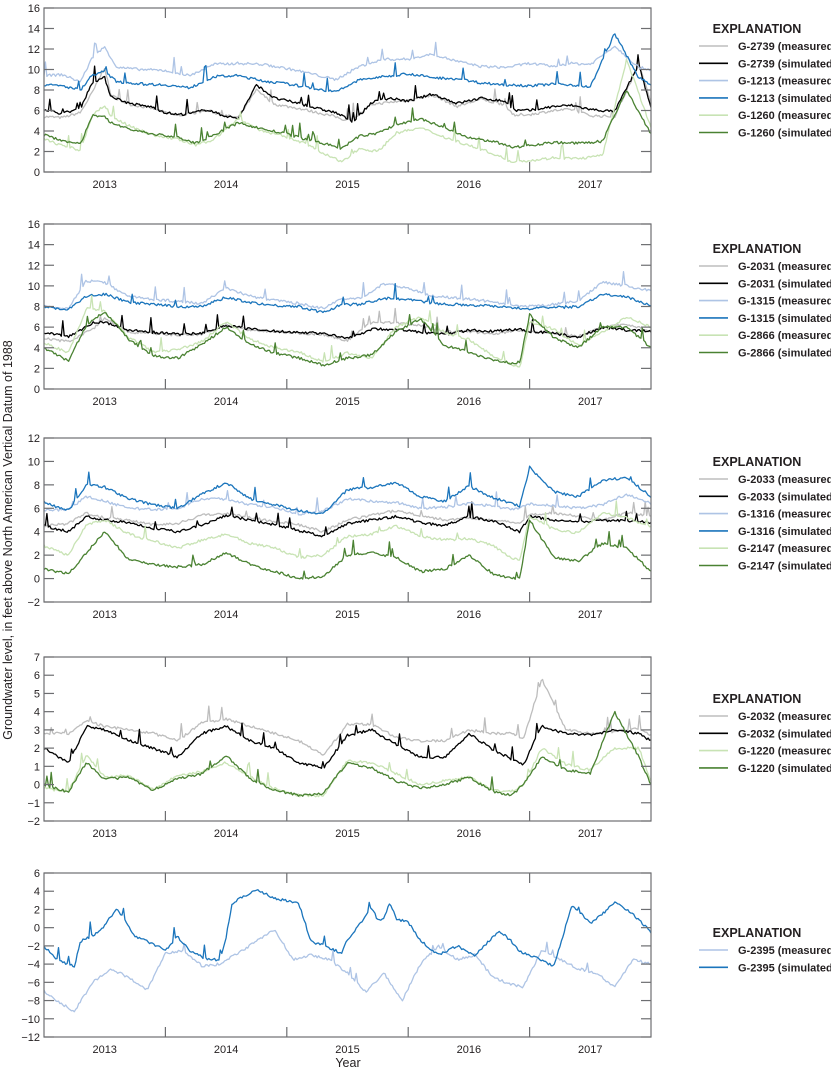 The width and height of the screenshot is (831, 1073). I want to click on legend-label: G-2031 (measured), so click(784, 267).